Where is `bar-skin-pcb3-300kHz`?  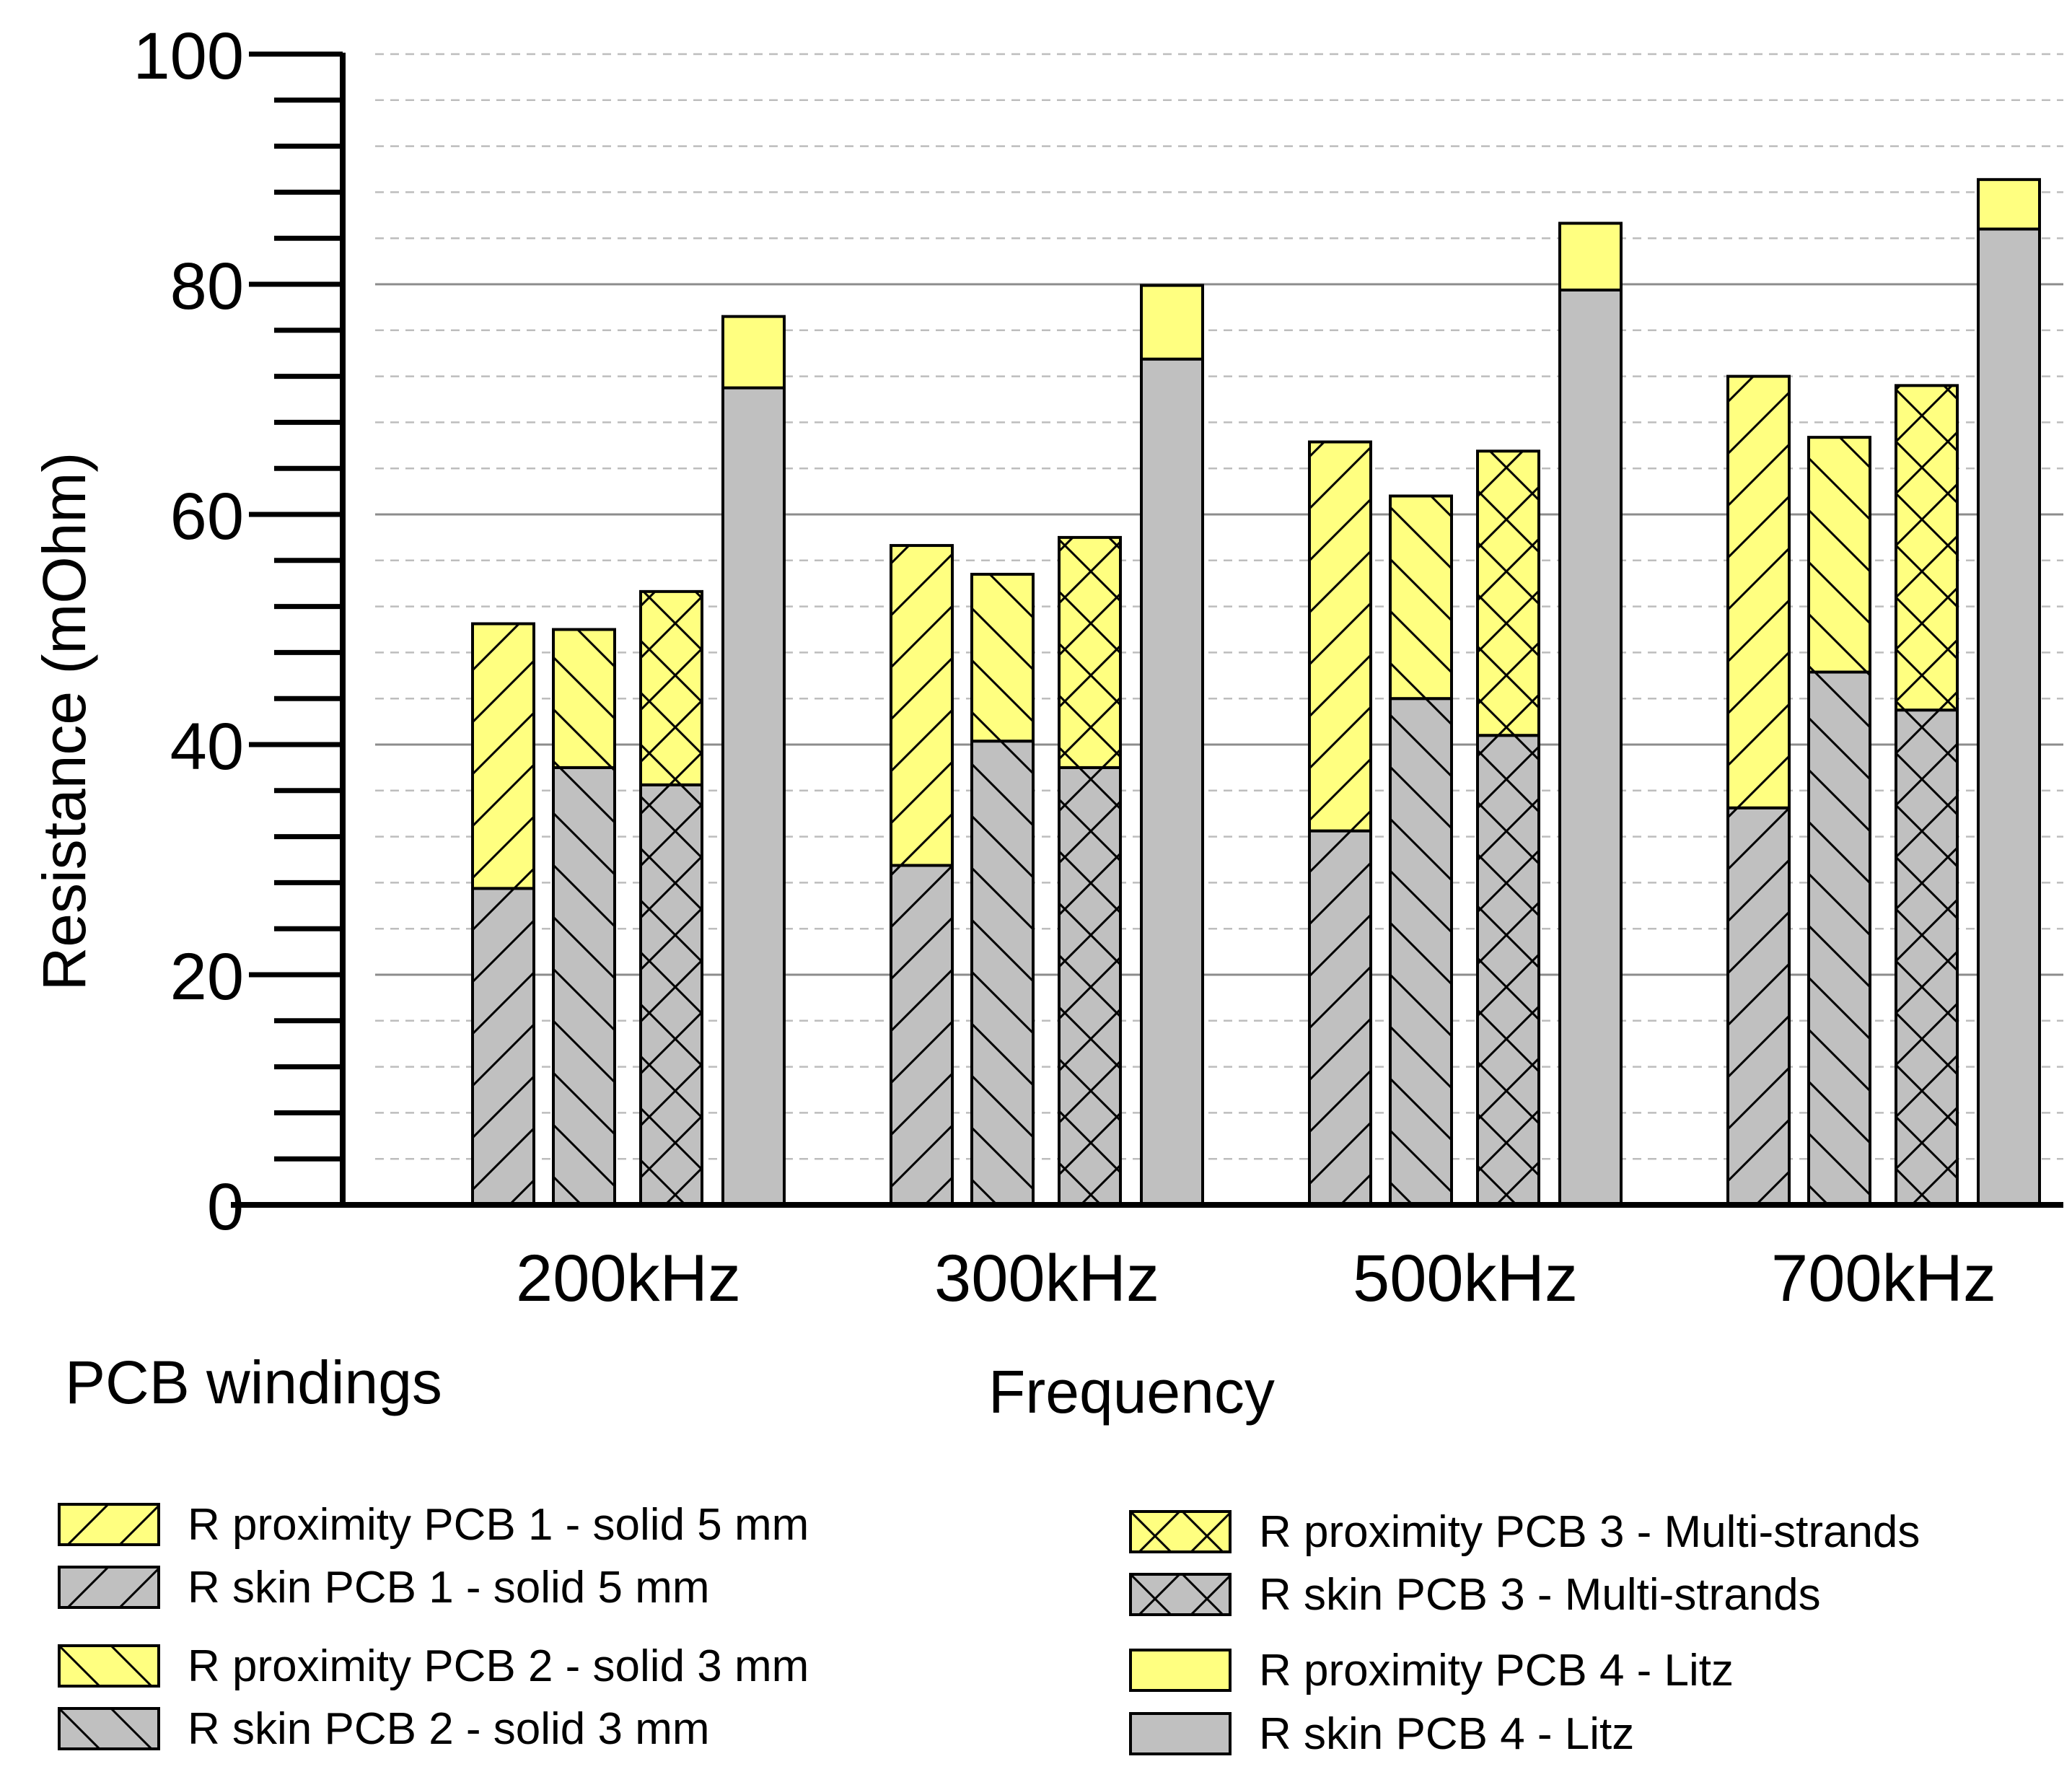
bar-skin-pcb3-300kHz is located at coordinates (1090, 985).